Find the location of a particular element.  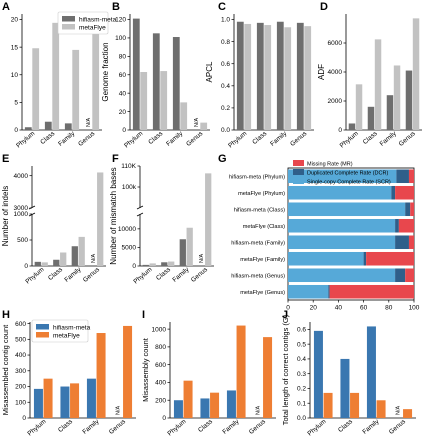

y-tick-label: 800 is located at coordinates (160, 347).